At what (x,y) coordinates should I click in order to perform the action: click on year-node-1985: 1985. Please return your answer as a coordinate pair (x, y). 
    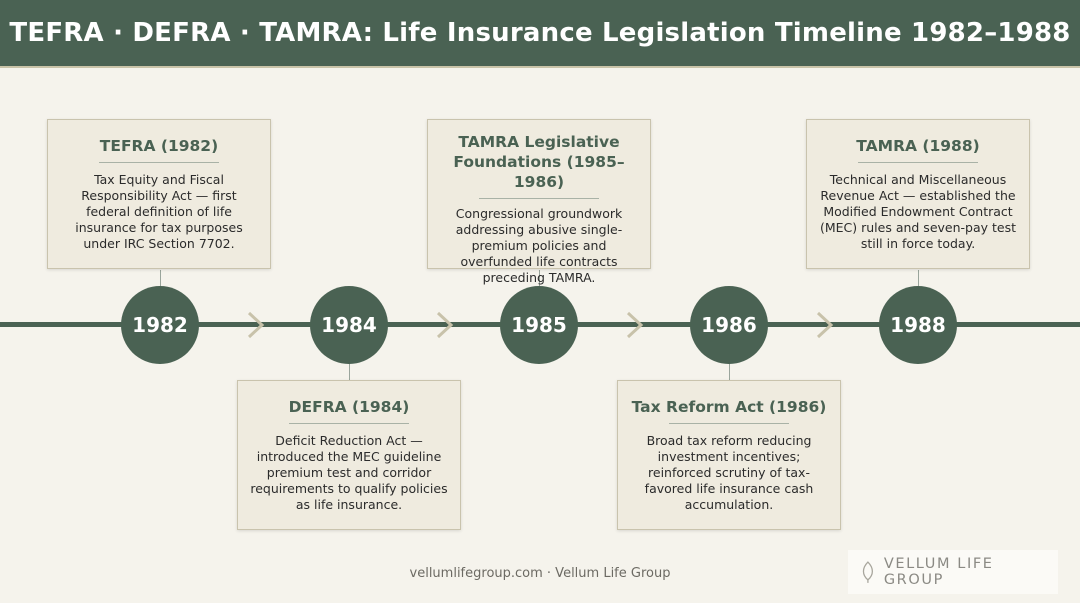
    Looking at the image, I should click on (539, 325).